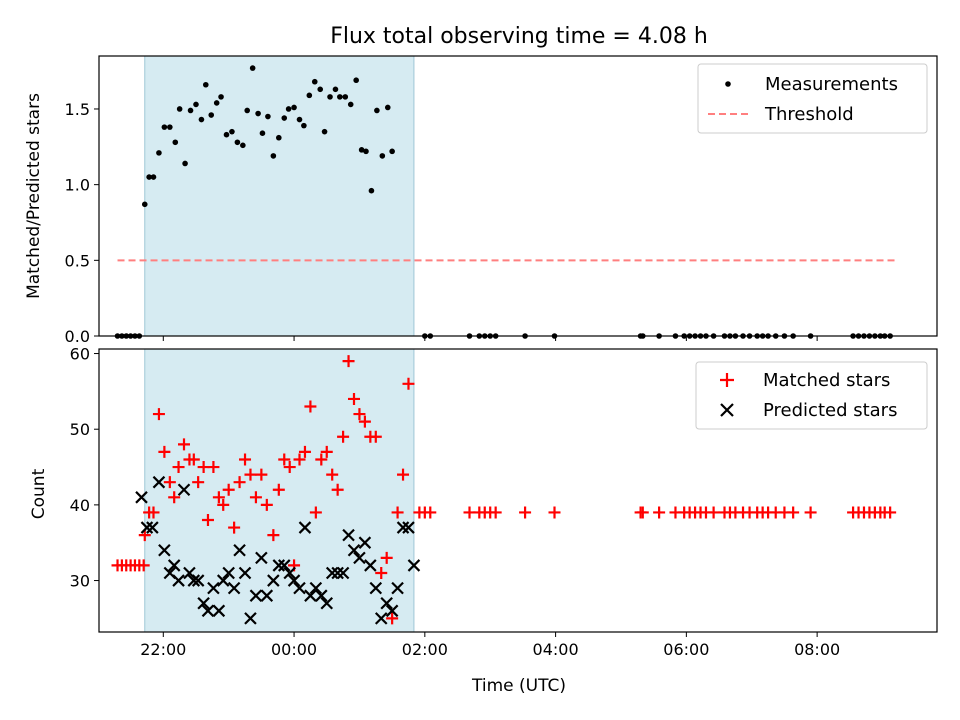 The width and height of the screenshot is (960, 720). What do you see at coordinates (686, 649) in the screenshot?
I see `x-tick-label: 06:00` at bounding box center [686, 649].